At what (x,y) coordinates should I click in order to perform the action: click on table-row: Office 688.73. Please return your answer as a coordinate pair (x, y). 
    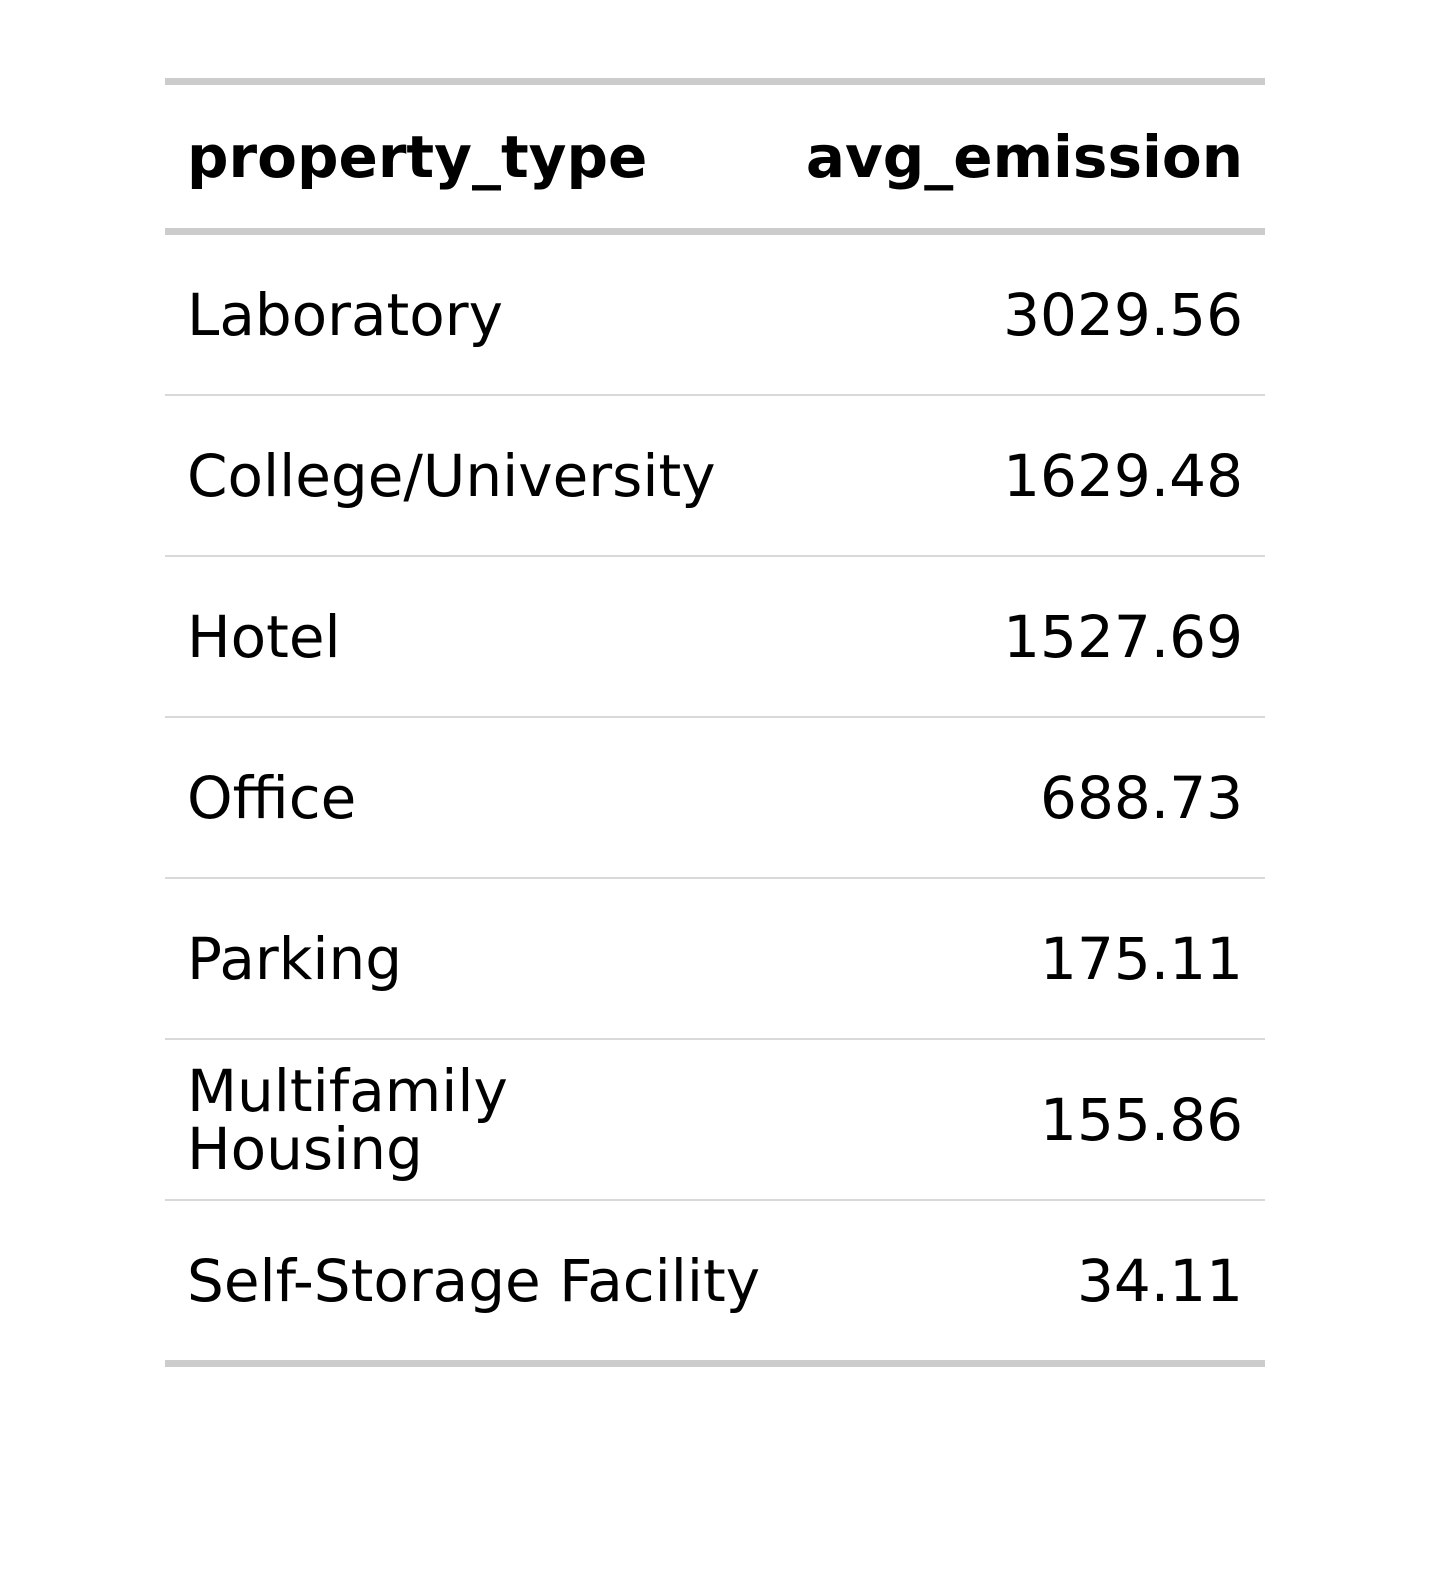
    Looking at the image, I should click on (715, 798).